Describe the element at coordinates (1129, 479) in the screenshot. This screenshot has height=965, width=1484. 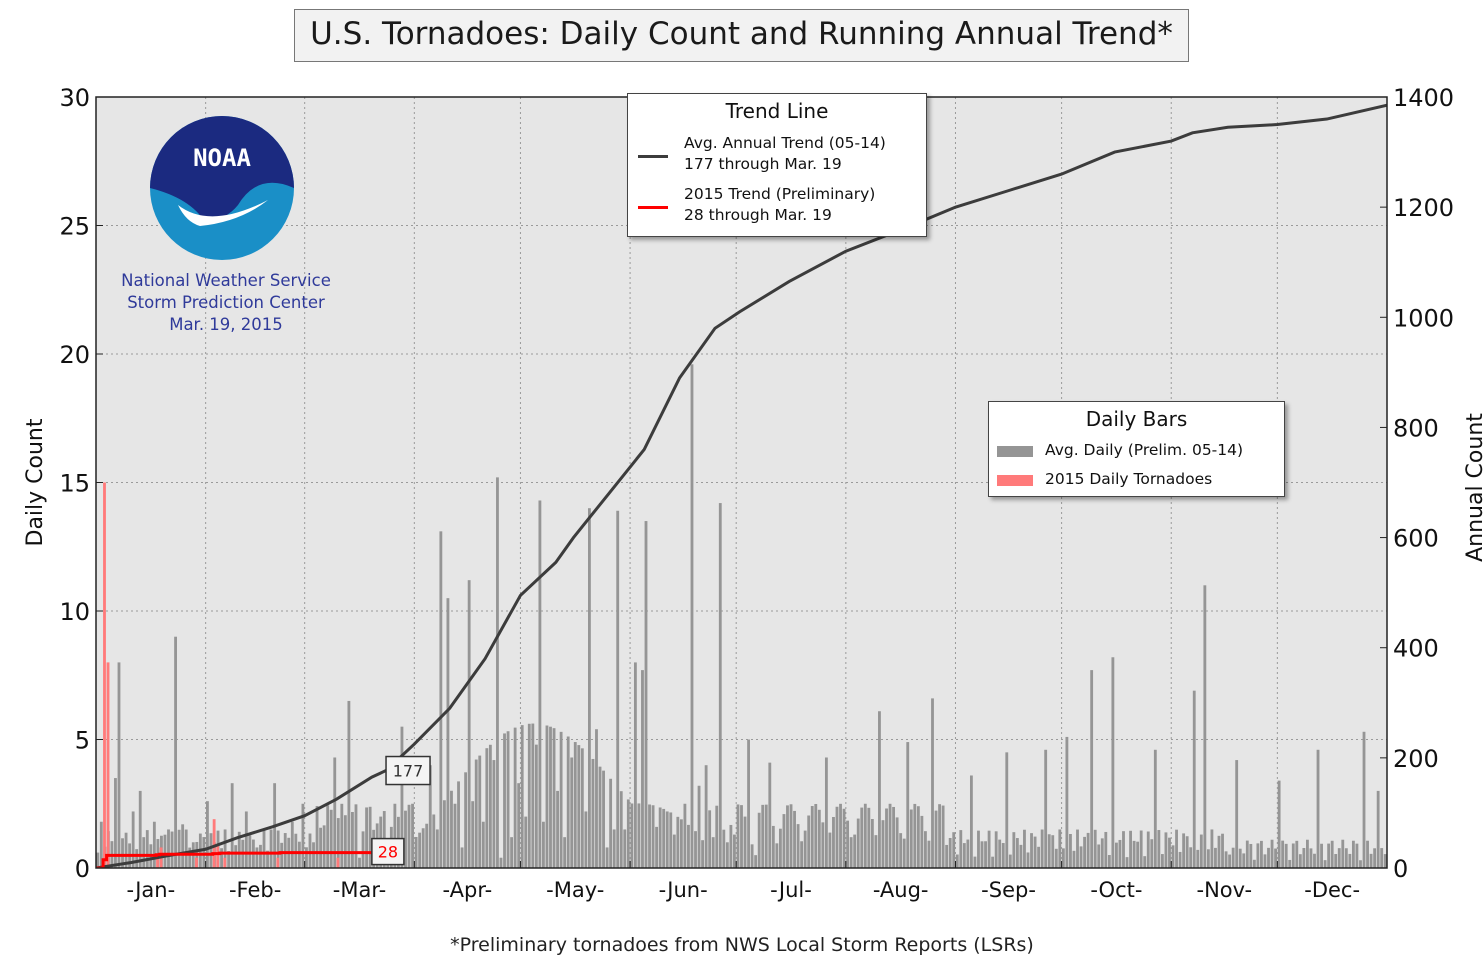
I see `bar-2015-entry: 2015 Daily Tornadoes` at that location.